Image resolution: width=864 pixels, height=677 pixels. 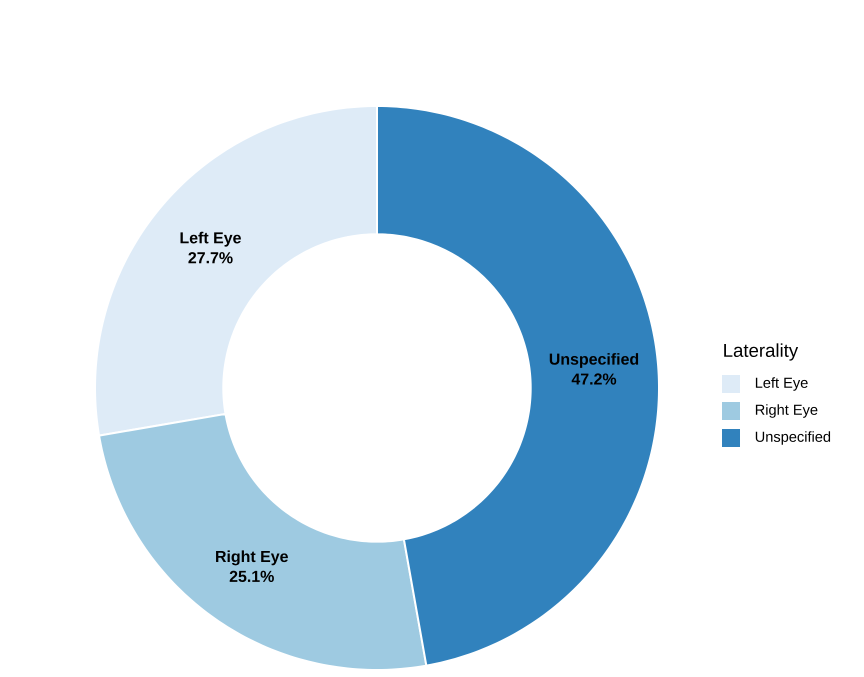 What do you see at coordinates (761, 352) in the screenshot?
I see `legend-title: Laterality` at bounding box center [761, 352].